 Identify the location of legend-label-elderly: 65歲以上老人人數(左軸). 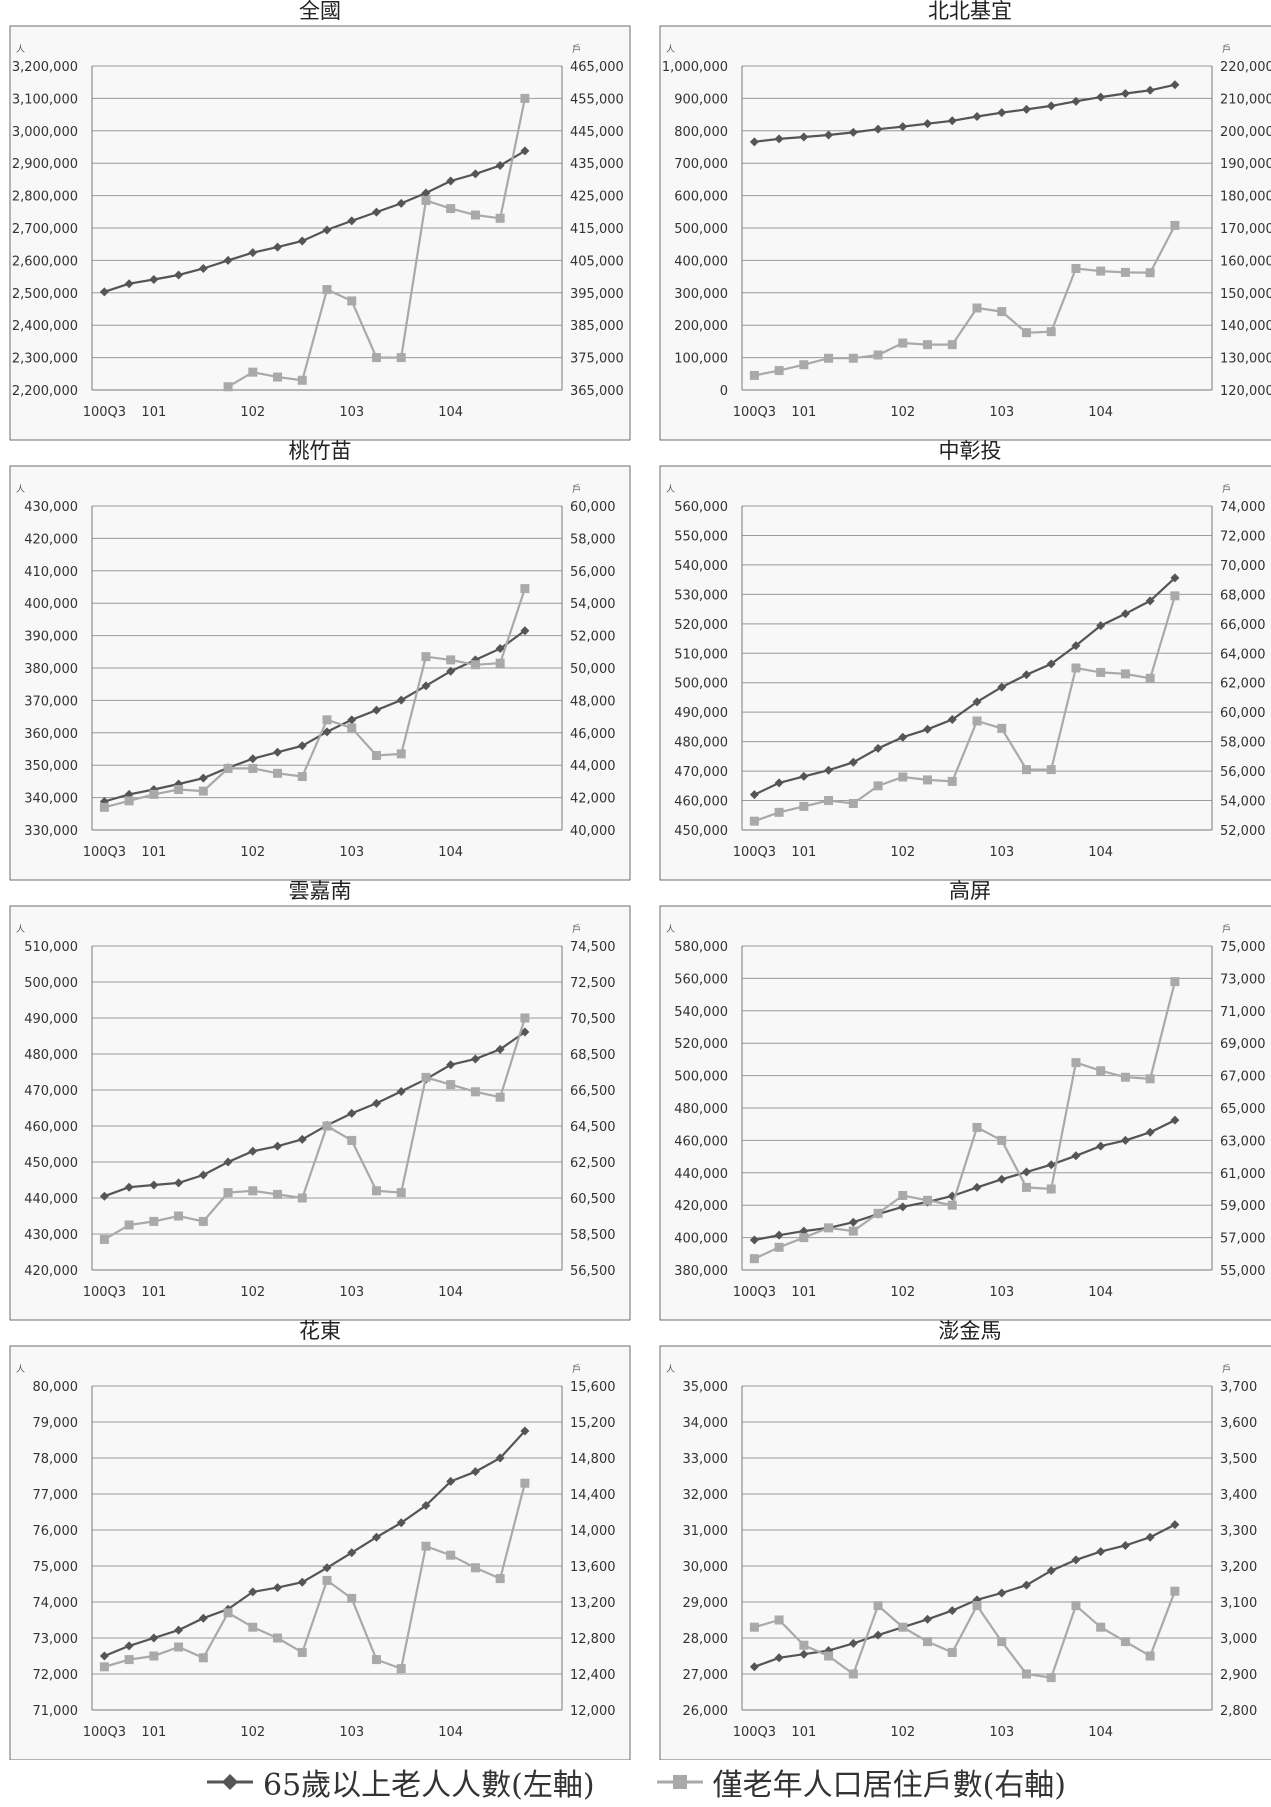
(428, 1785).